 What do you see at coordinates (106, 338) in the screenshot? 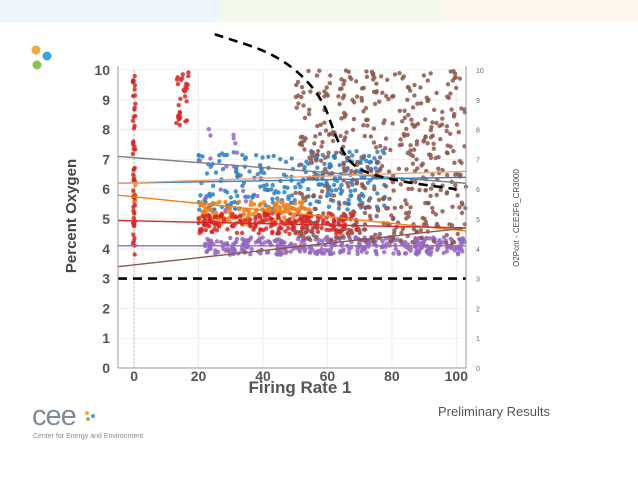
I see `y-tick-label: 1` at bounding box center [106, 338].